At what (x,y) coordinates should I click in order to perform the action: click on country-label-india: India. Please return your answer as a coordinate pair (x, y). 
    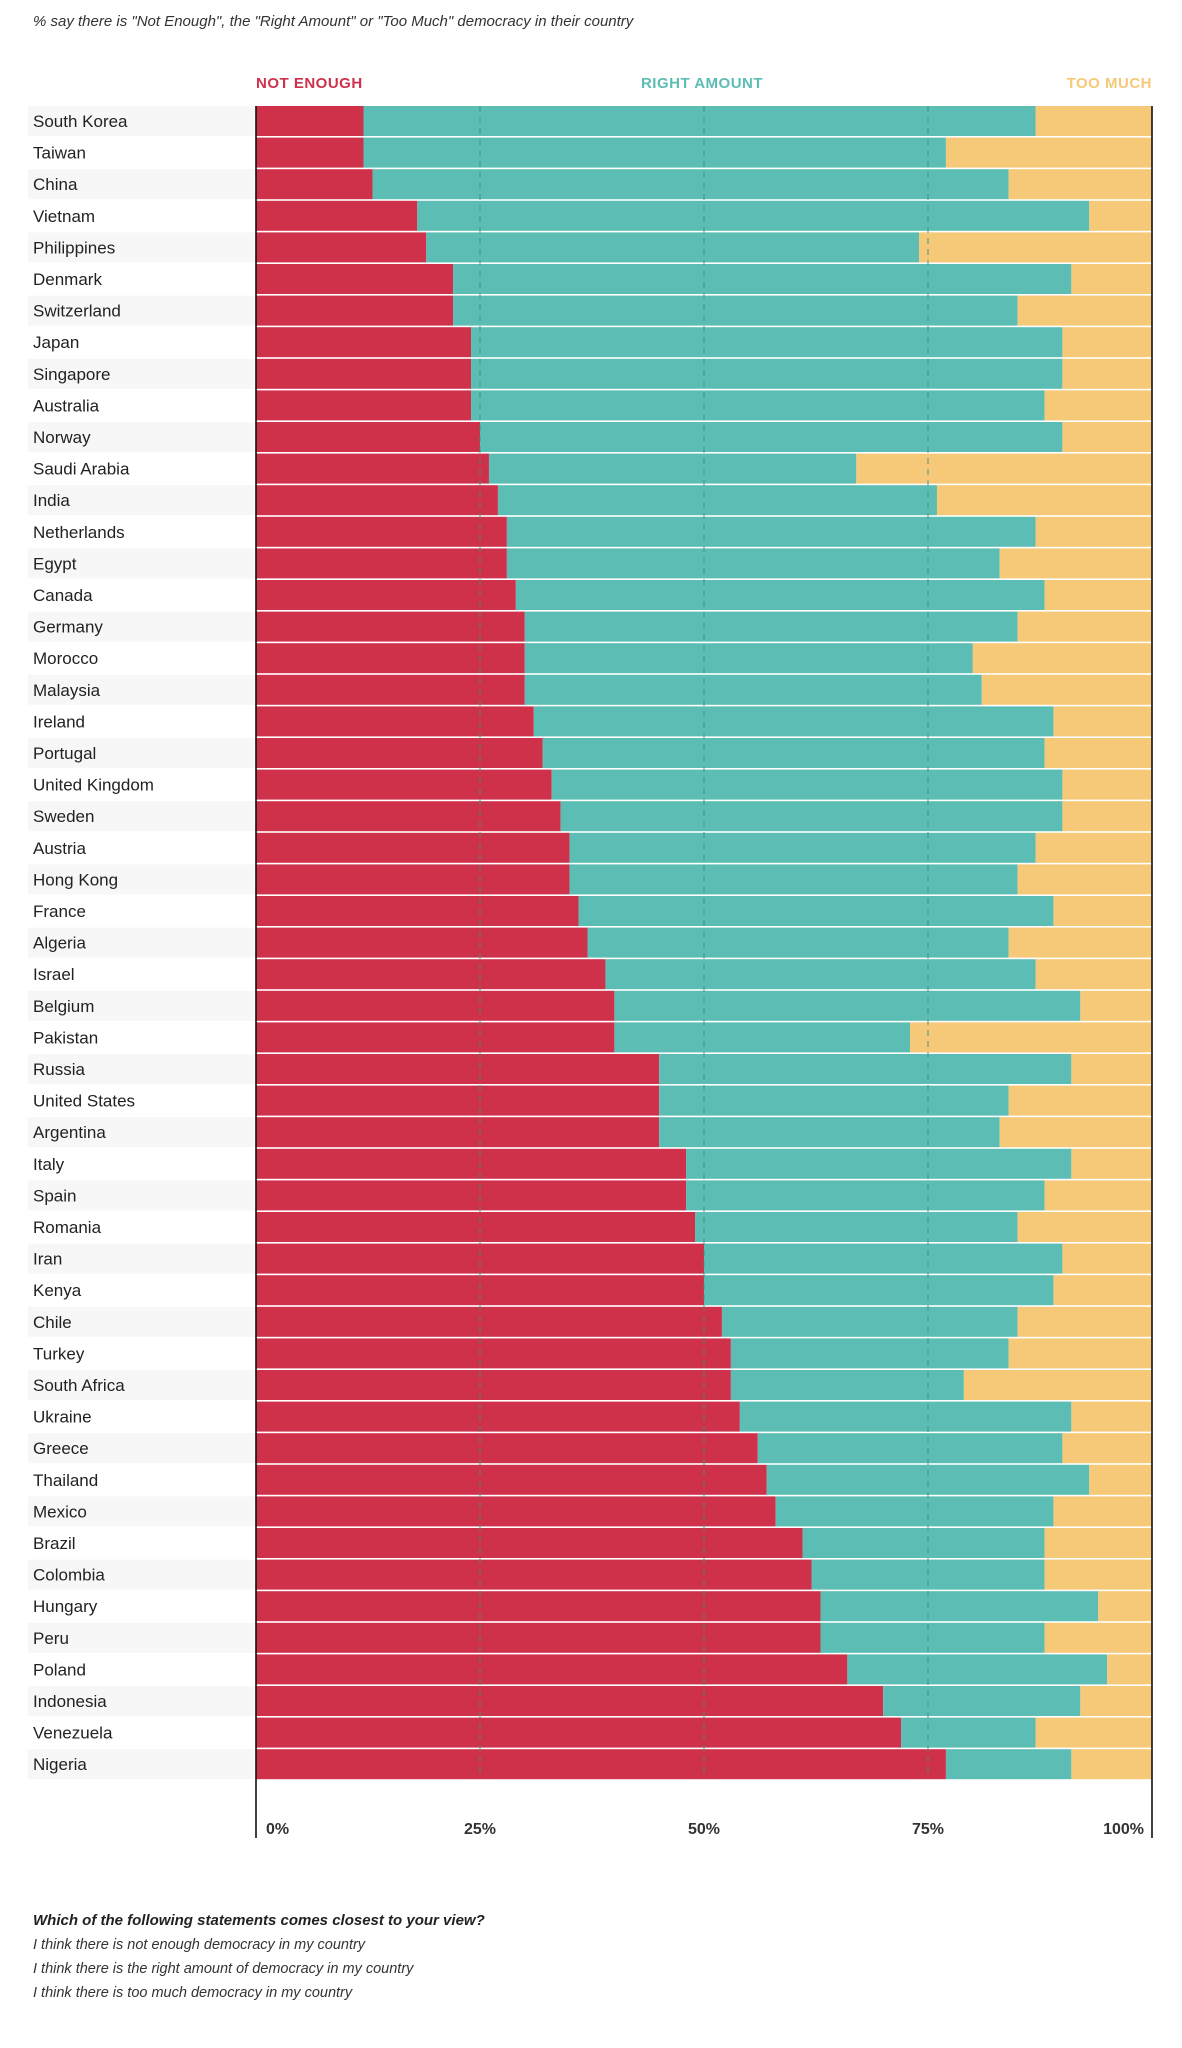
    Looking at the image, I should click on (51, 500).